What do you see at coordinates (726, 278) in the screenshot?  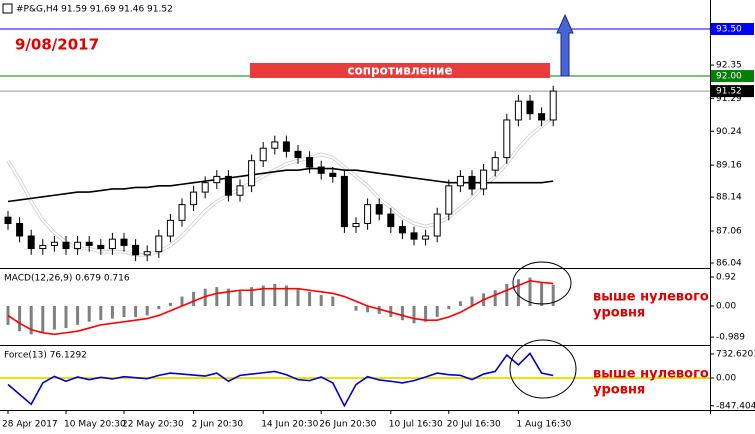 I see `y-tick-label: 0.92` at bounding box center [726, 278].